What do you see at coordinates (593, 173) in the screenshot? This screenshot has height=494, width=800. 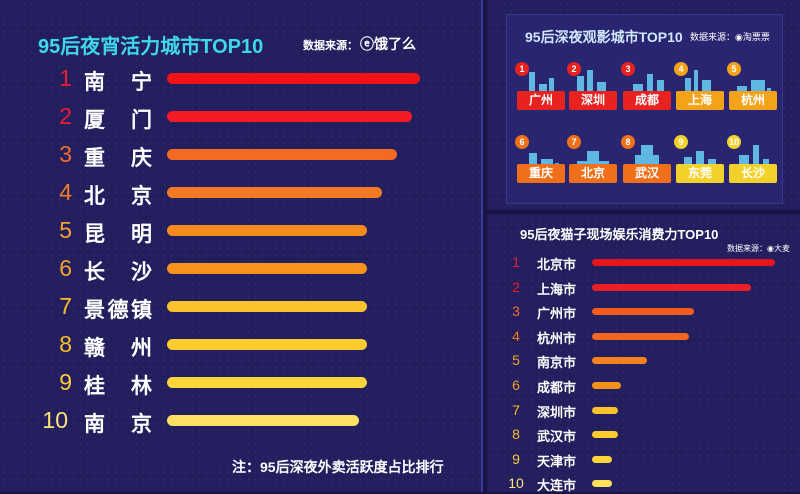 I see `city-label: 北京` at bounding box center [593, 173].